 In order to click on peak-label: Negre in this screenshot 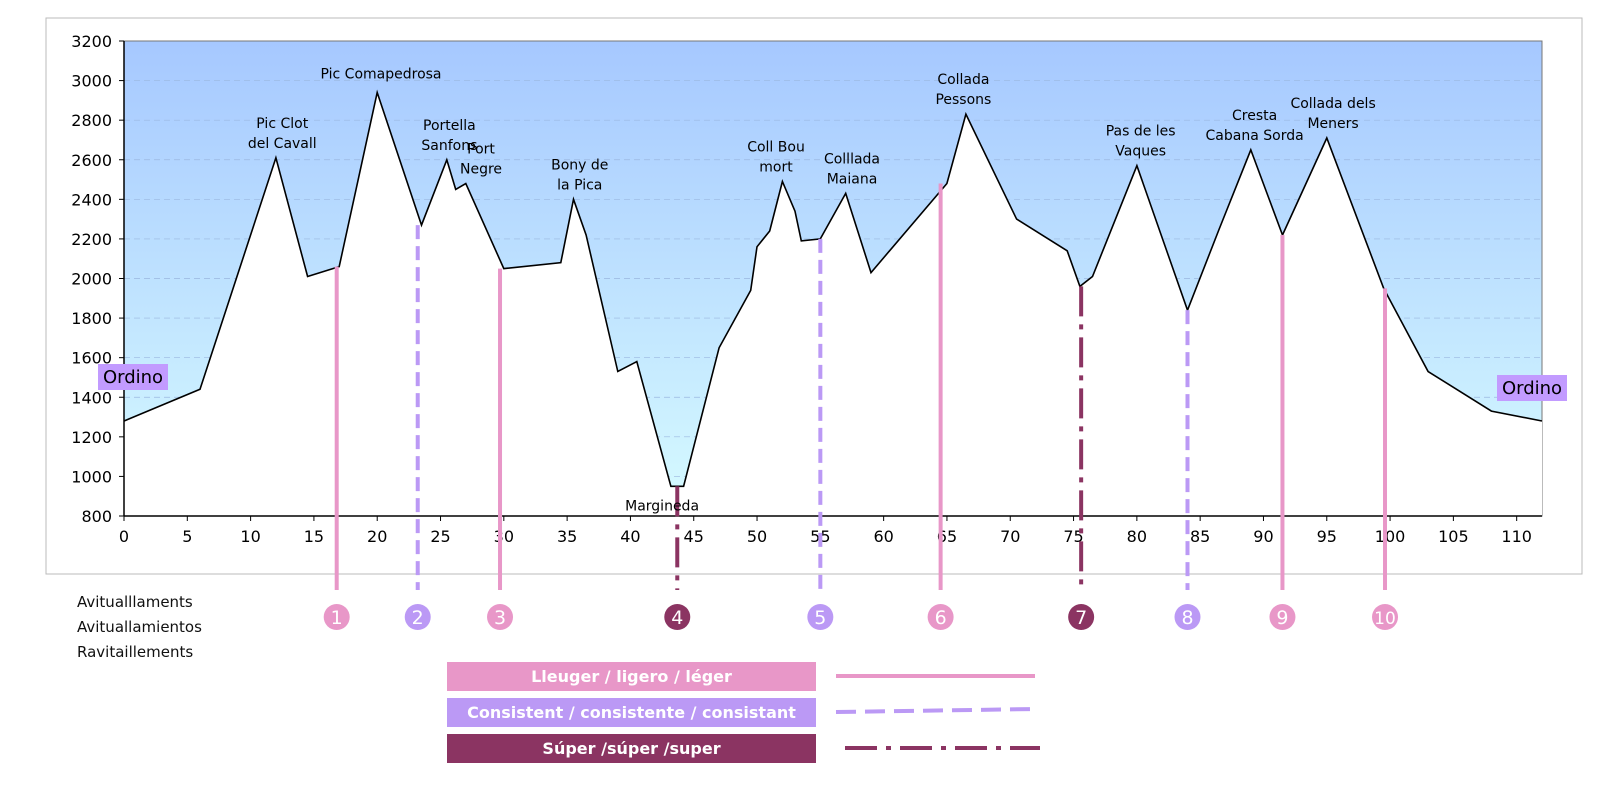, I will do `click(481, 170)`.